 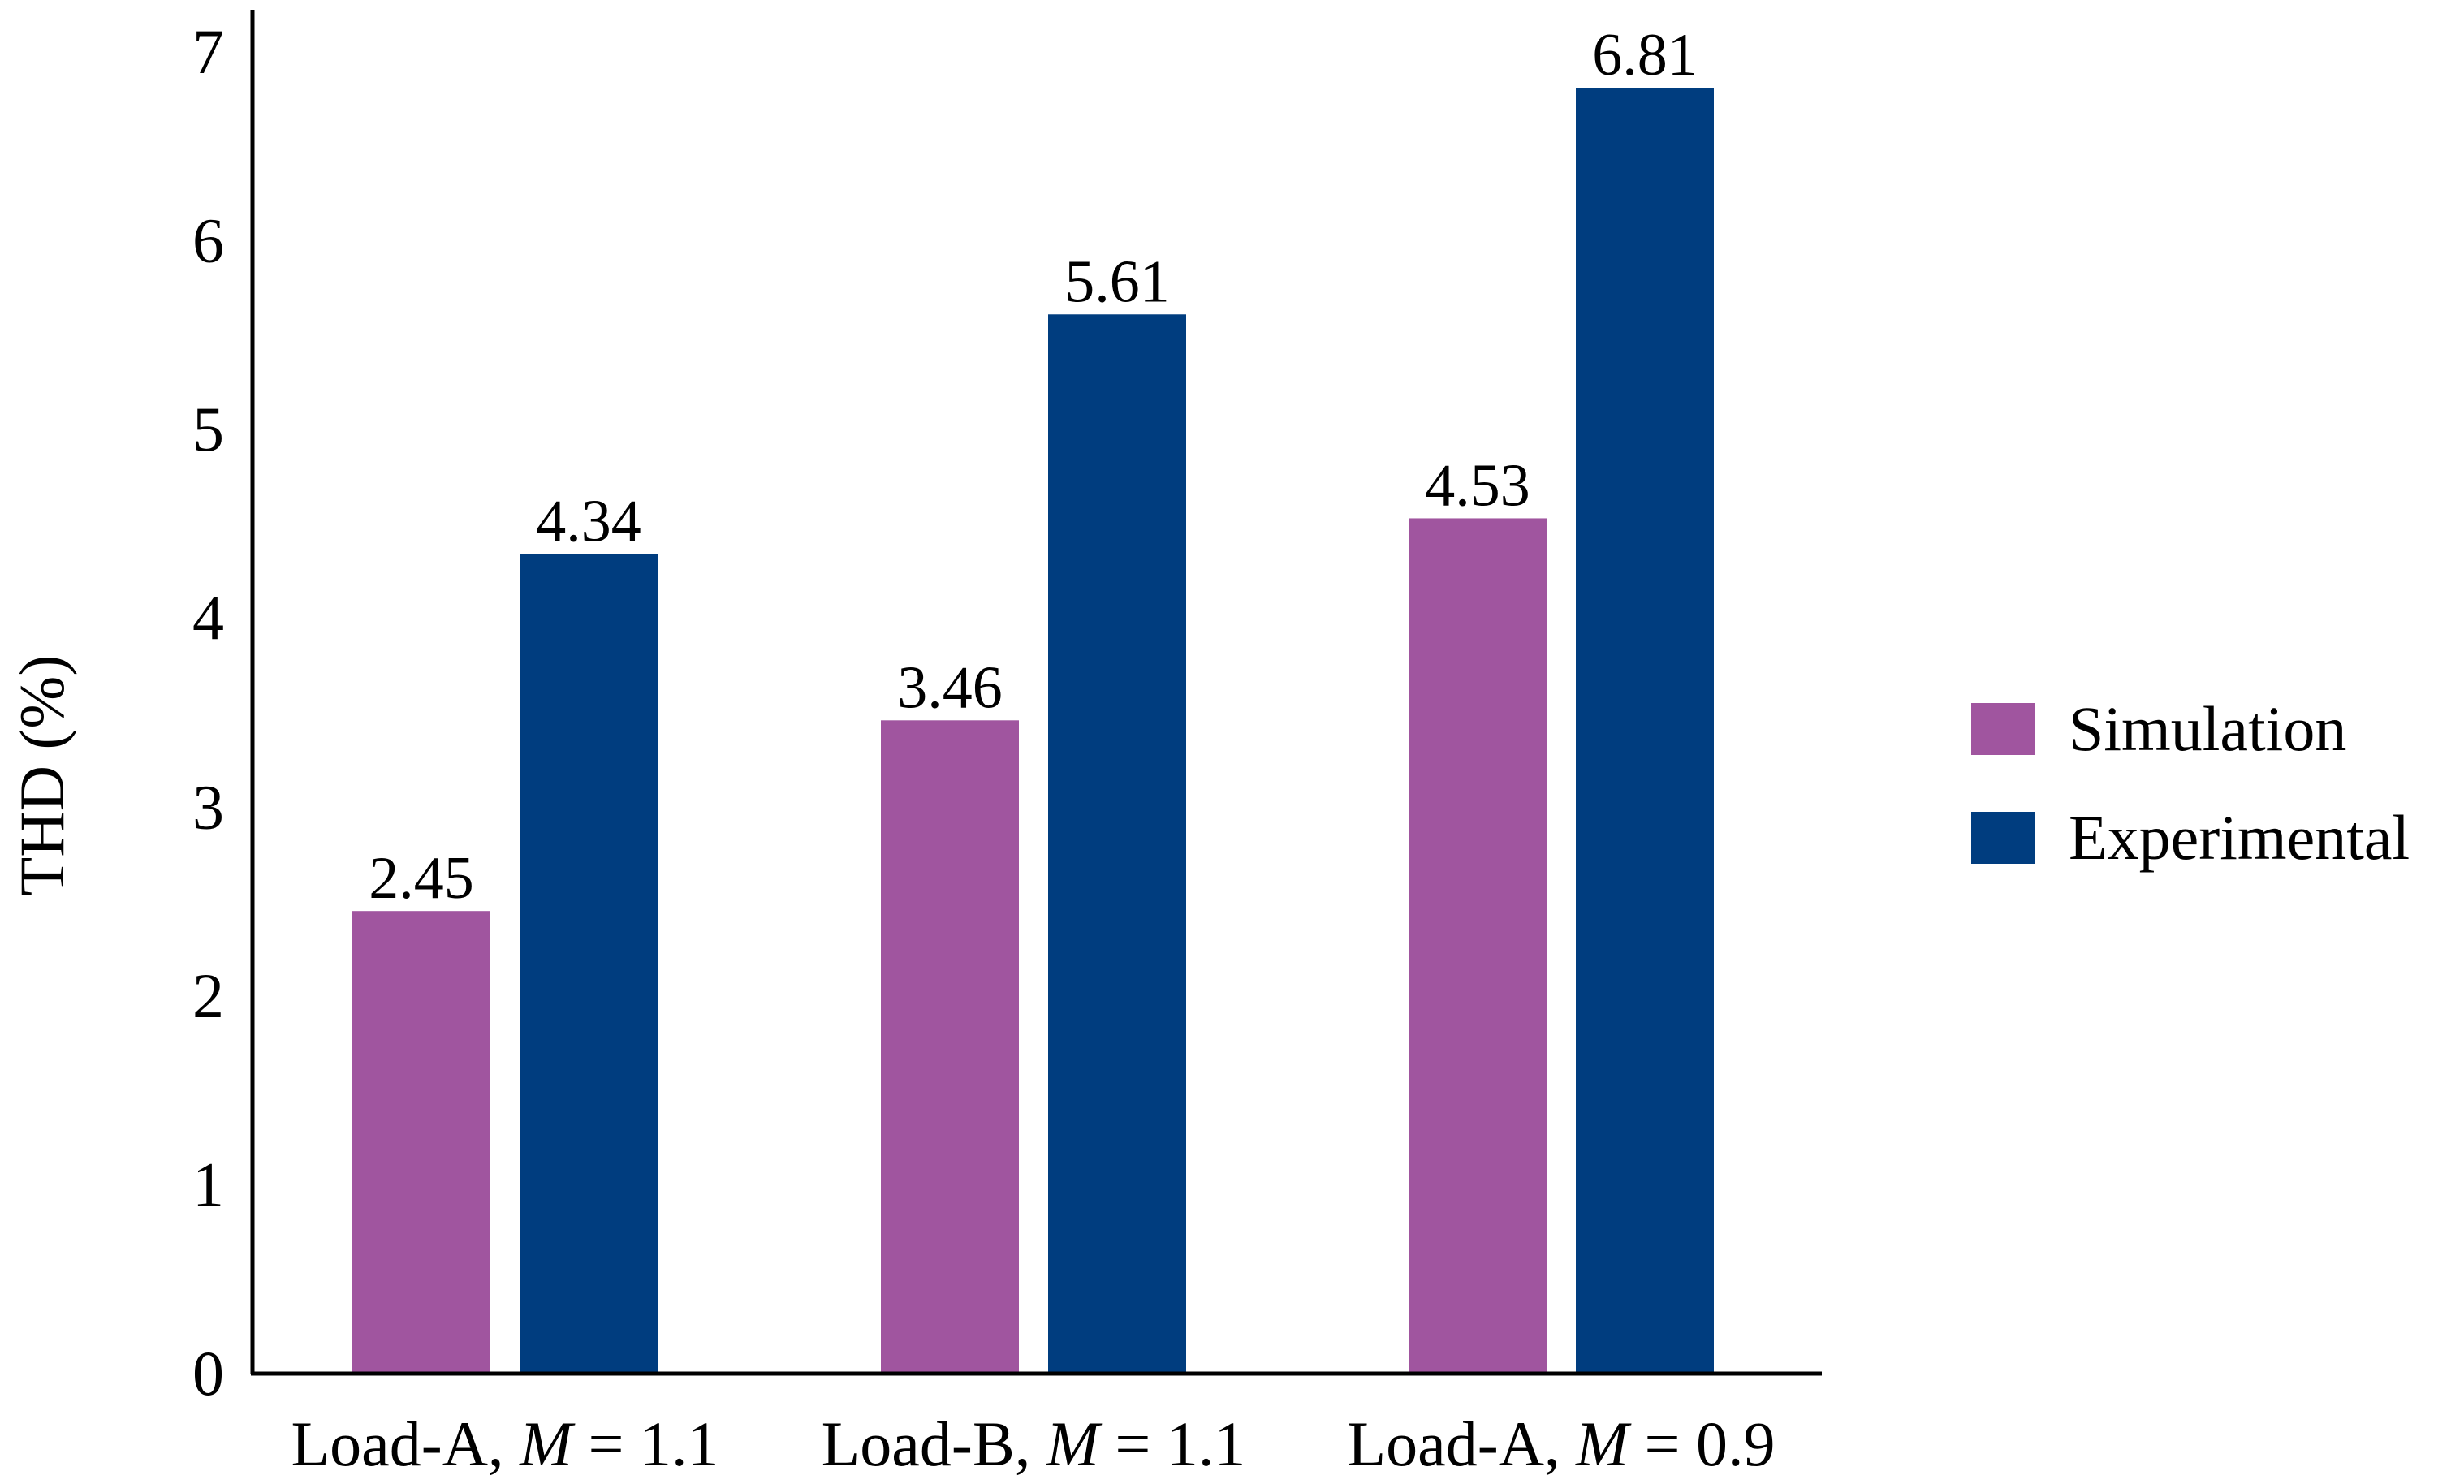 What do you see at coordinates (208, 712) in the screenshot?
I see `y-tick-labels: 0 1 2 3 4 5 6 7` at bounding box center [208, 712].